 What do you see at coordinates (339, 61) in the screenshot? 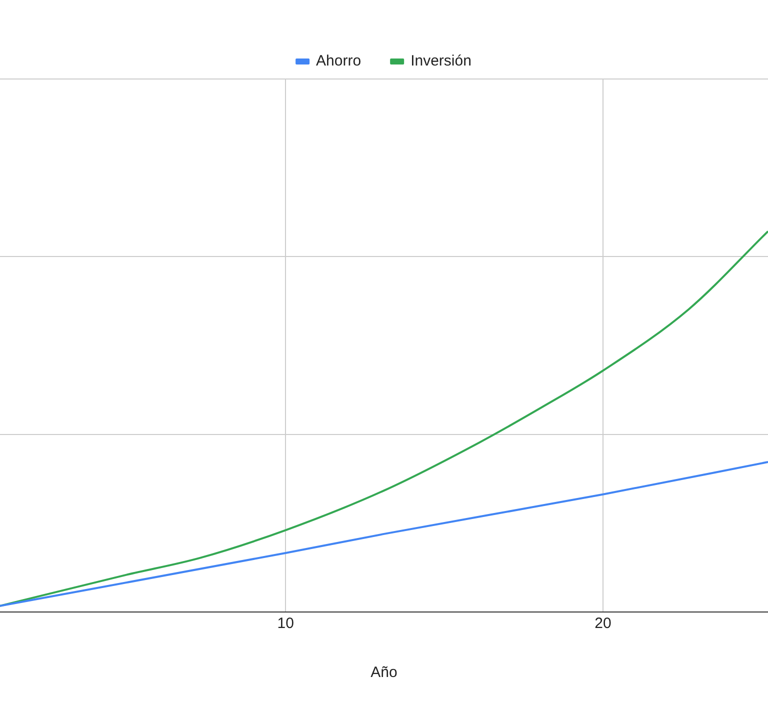
I see `legend-label: Ahorro` at bounding box center [339, 61].